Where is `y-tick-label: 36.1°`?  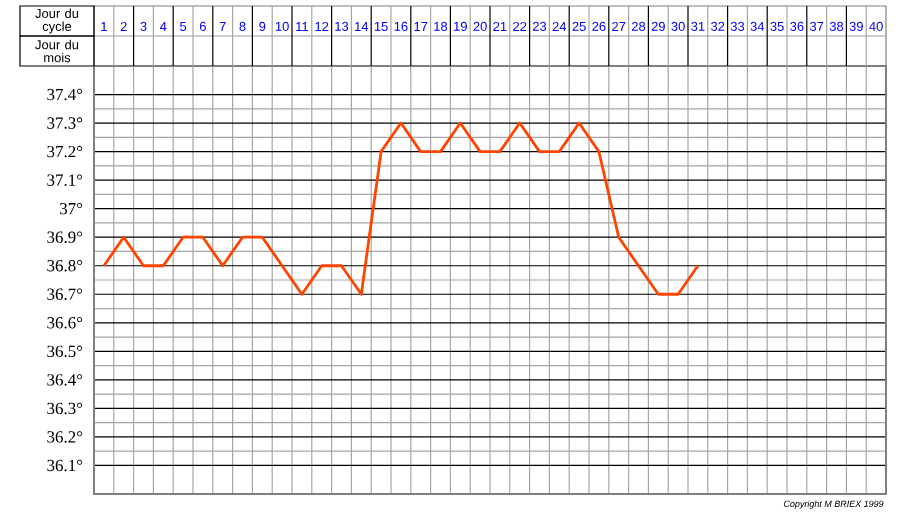
y-tick-label: 36.1° is located at coordinates (65, 465).